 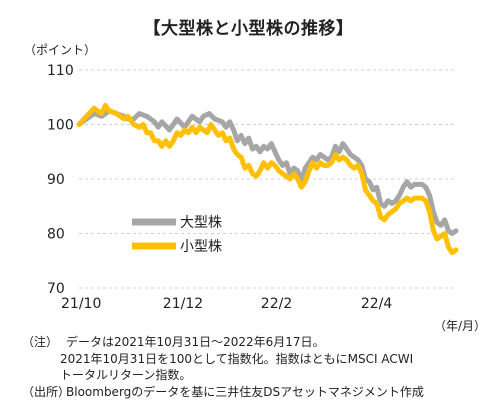 What do you see at coordinates (81, 304) in the screenshot?
I see `x-tick-label: 21/10` at bounding box center [81, 304].